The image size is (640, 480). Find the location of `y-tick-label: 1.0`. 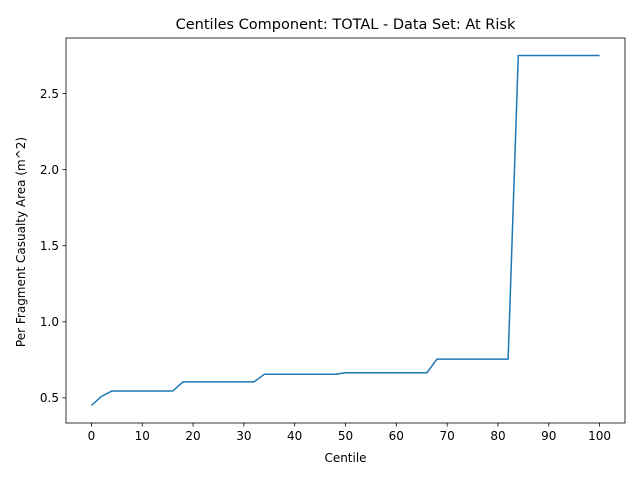

y-tick-label: 1.0 is located at coordinates (49, 322).